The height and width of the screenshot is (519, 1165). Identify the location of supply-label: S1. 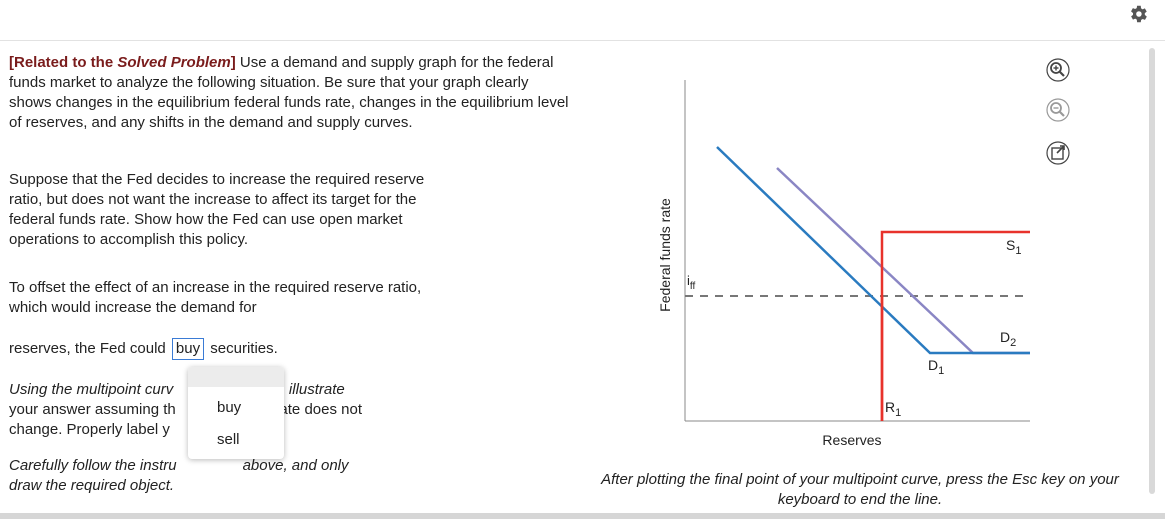
(1013, 247).